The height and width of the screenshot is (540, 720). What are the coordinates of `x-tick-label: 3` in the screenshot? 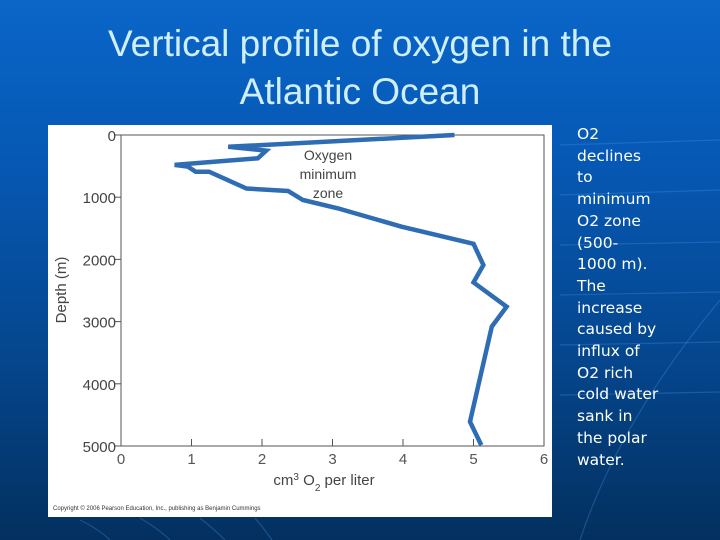 It's located at (332, 459).